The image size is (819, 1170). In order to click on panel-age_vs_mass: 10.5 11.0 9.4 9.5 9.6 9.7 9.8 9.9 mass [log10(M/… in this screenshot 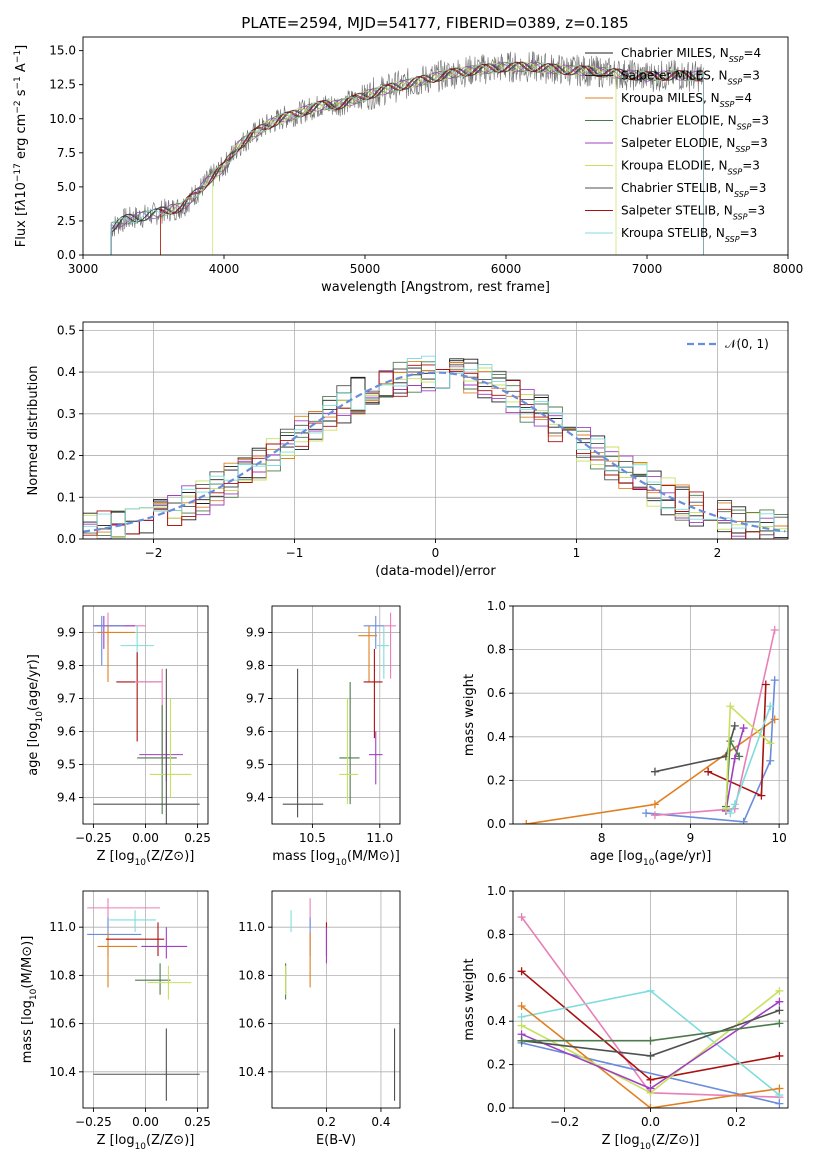, I will do `click(323, 736)`.